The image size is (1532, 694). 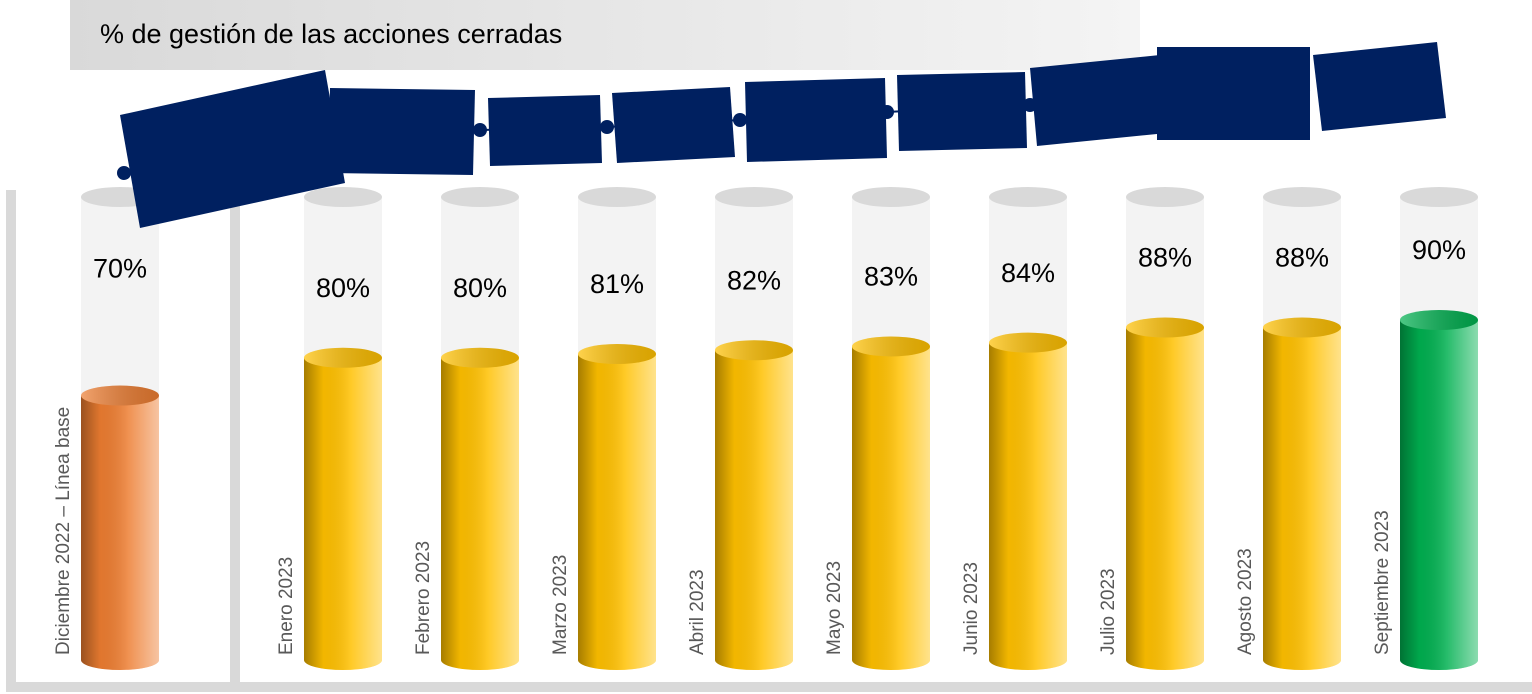 I want to click on category-label: Junio 2023, so click(x=971, y=608).